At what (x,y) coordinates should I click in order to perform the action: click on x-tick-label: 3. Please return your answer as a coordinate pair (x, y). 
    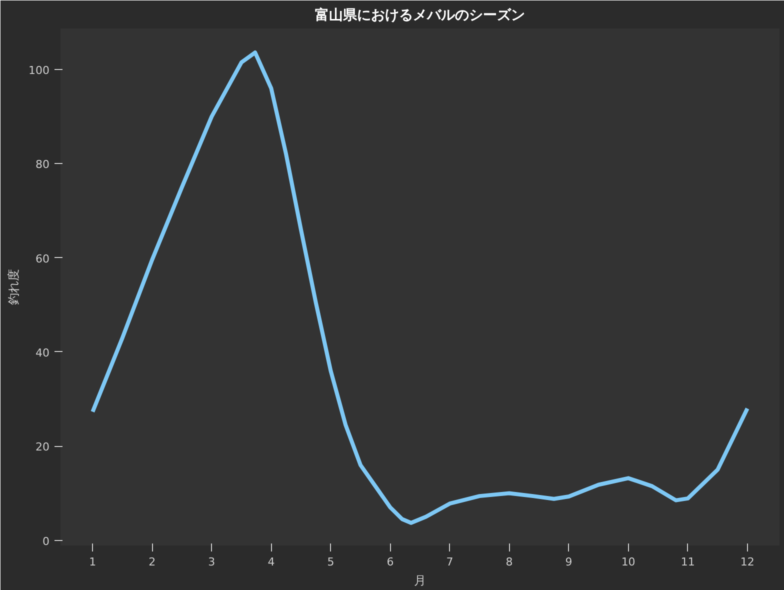
    Looking at the image, I should click on (212, 562).